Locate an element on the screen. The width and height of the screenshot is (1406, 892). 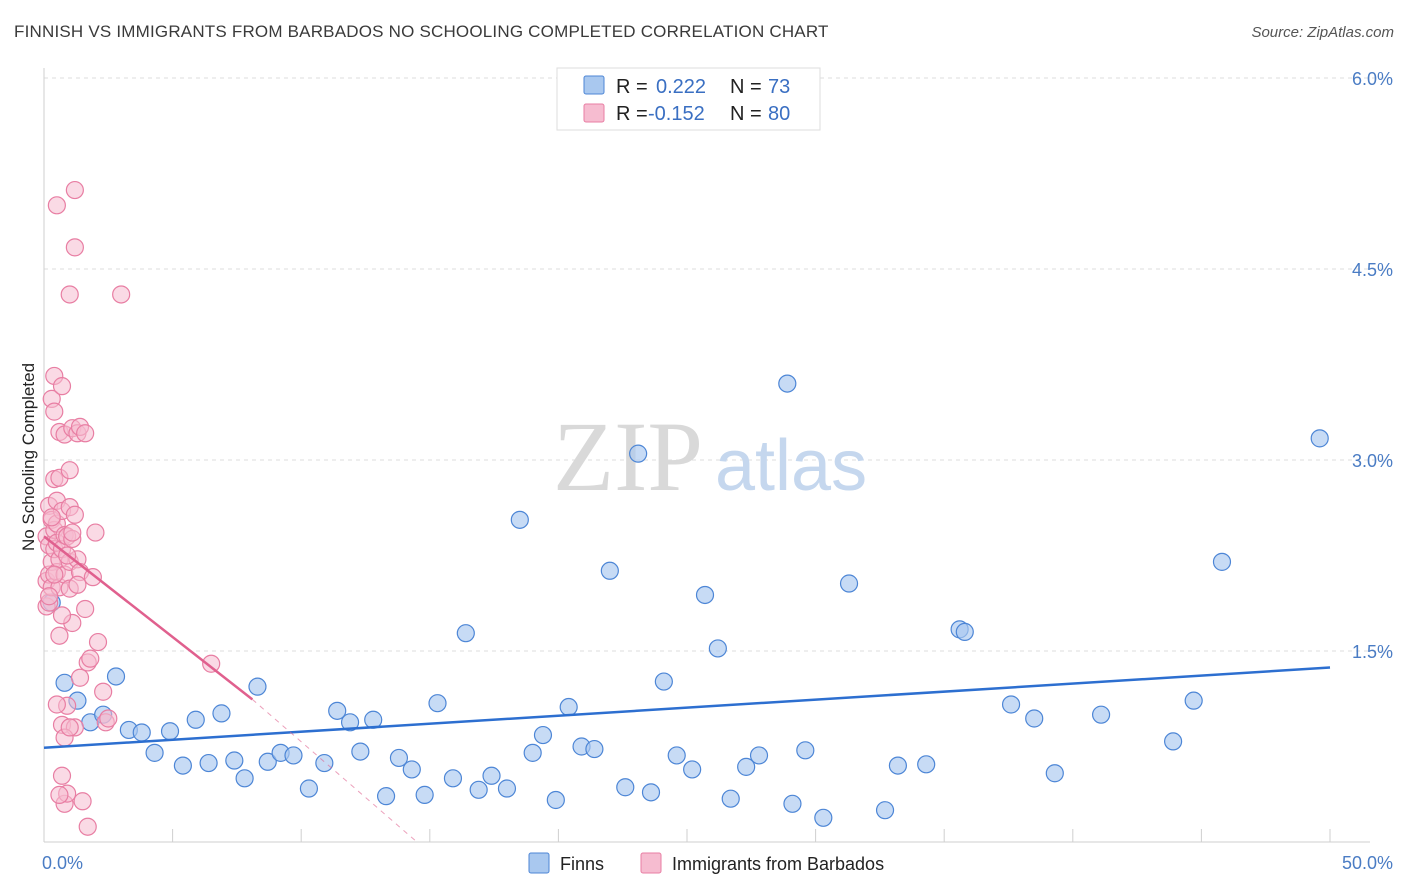
watermark-zip: ZIP is located at coordinates (628, 456).